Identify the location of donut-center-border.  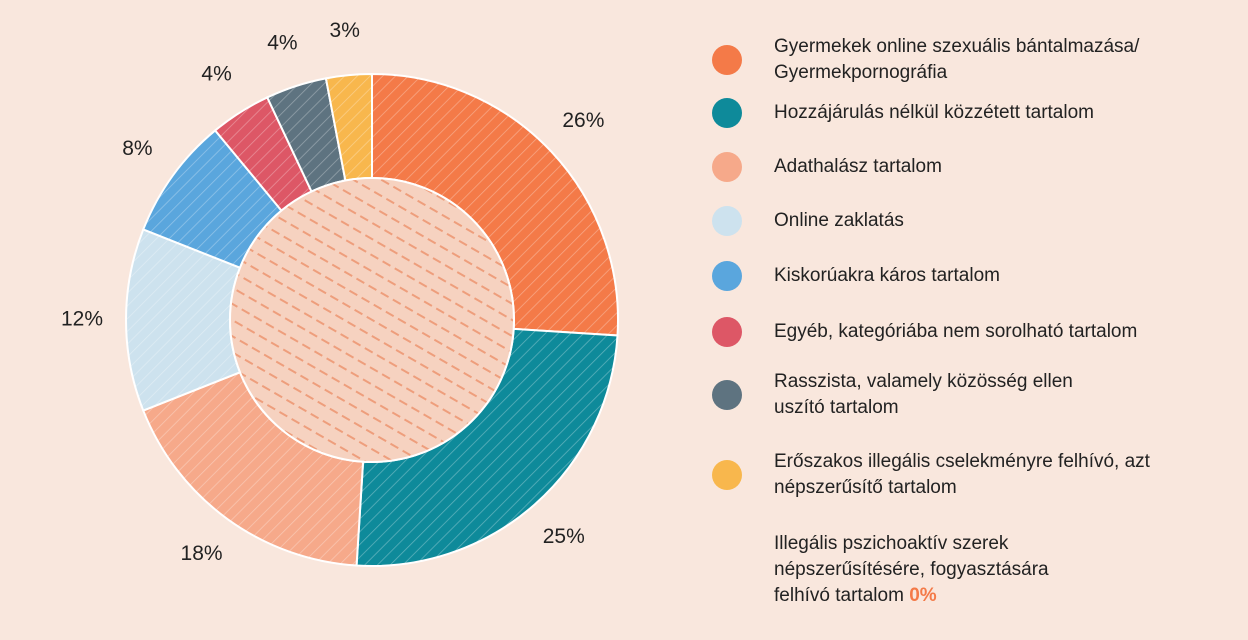
(372, 320).